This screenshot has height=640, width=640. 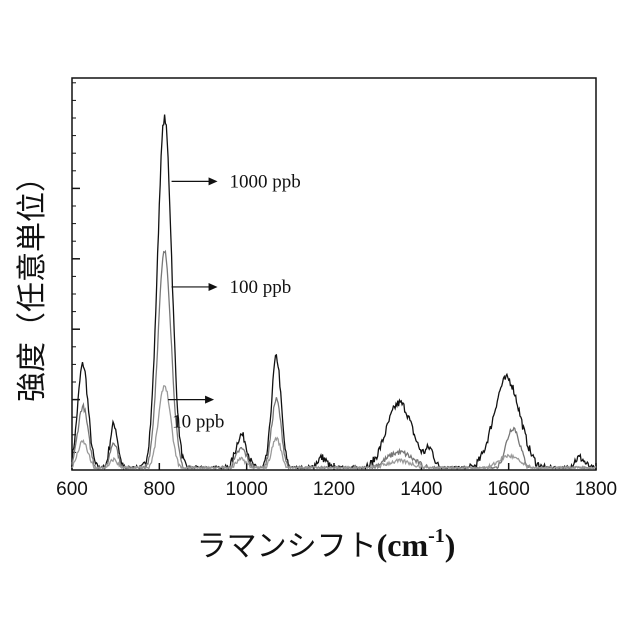 I want to click on annotation-1000-ppb: 1000 ppb, so click(x=236, y=181).